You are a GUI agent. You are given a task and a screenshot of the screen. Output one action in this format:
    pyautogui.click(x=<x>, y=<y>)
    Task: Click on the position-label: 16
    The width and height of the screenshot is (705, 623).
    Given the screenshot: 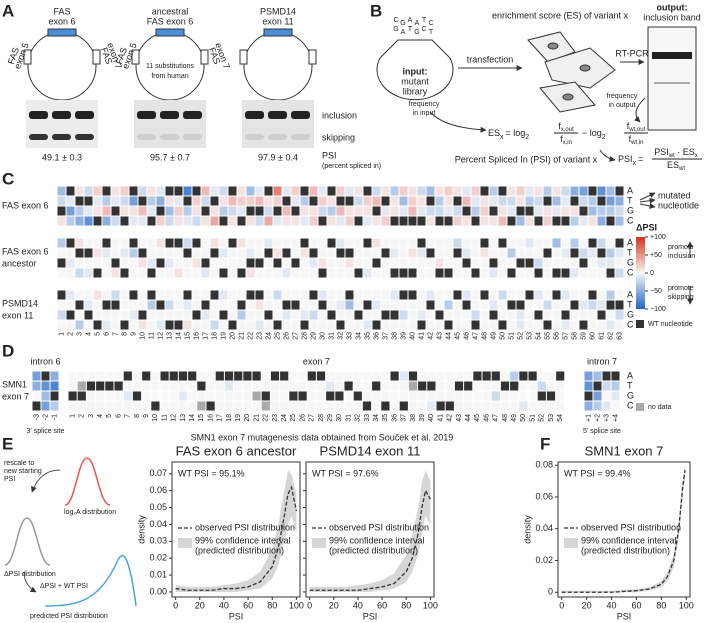 What is the action you would take?
    pyautogui.click(x=196, y=336)
    